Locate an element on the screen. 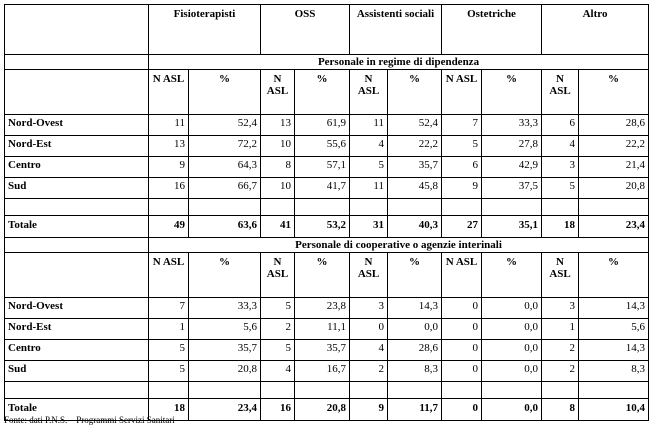 The height and width of the screenshot is (425, 651). table-row: Sud 16 66,7 10 41,7 11 45,8 9 37,5 5 20,8 is located at coordinates (327, 188).